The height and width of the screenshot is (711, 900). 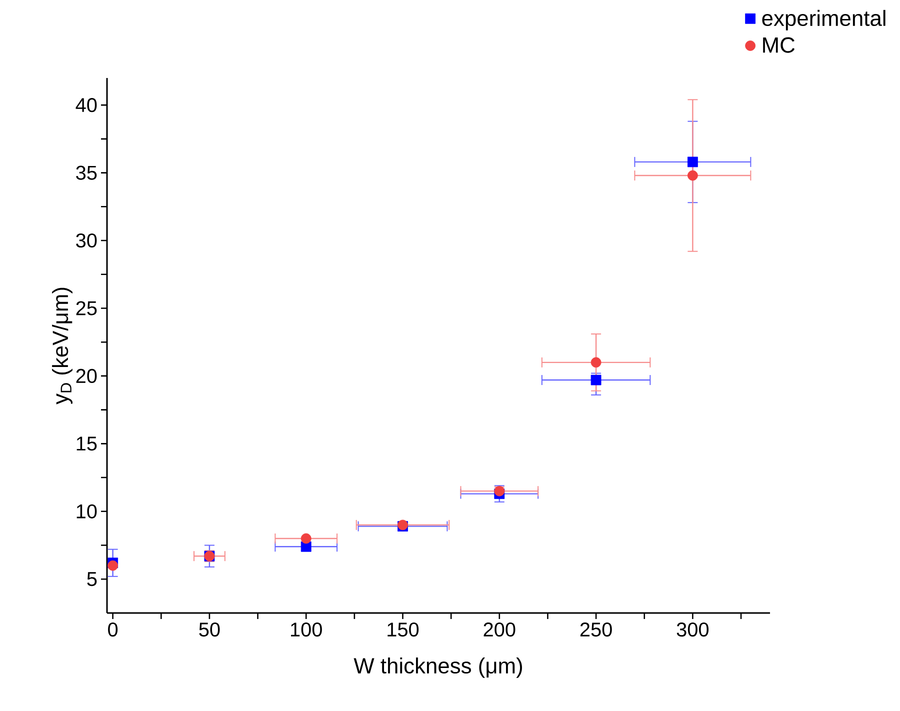 What do you see at coordinates (403, 629) in the screenshot?
I see `x-tick-label: 150` at bounding box center [403, 629].